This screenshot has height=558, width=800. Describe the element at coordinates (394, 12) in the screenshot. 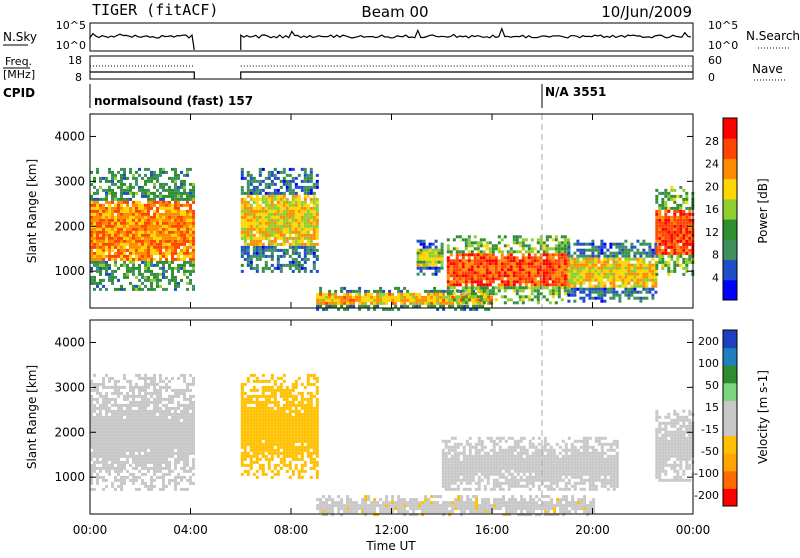

I see `beam-title: Beam 00` at that location.